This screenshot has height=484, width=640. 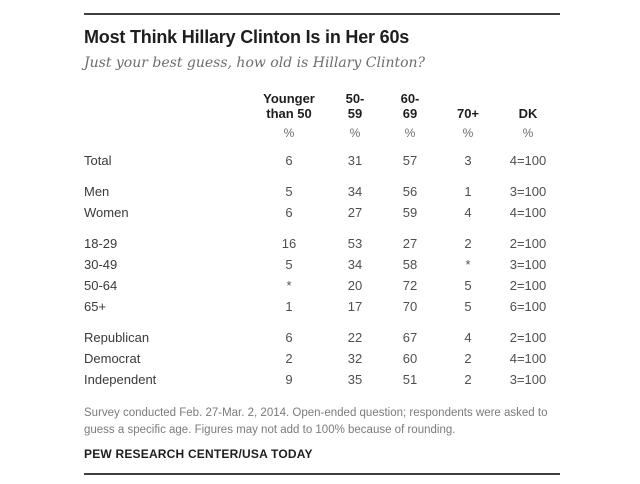 What do you see at coordinates (166, 139) in the screenshot?
I see `percent-spacer` at bounding box center [166, 139].